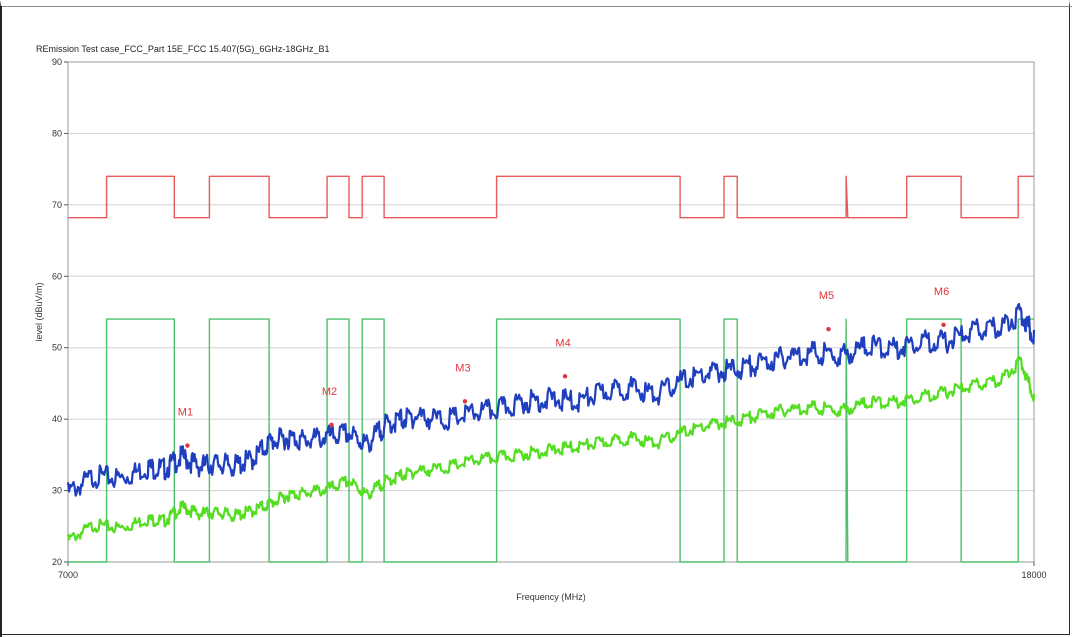  I want to click on y-tick-label: 40, so click(57, 419).